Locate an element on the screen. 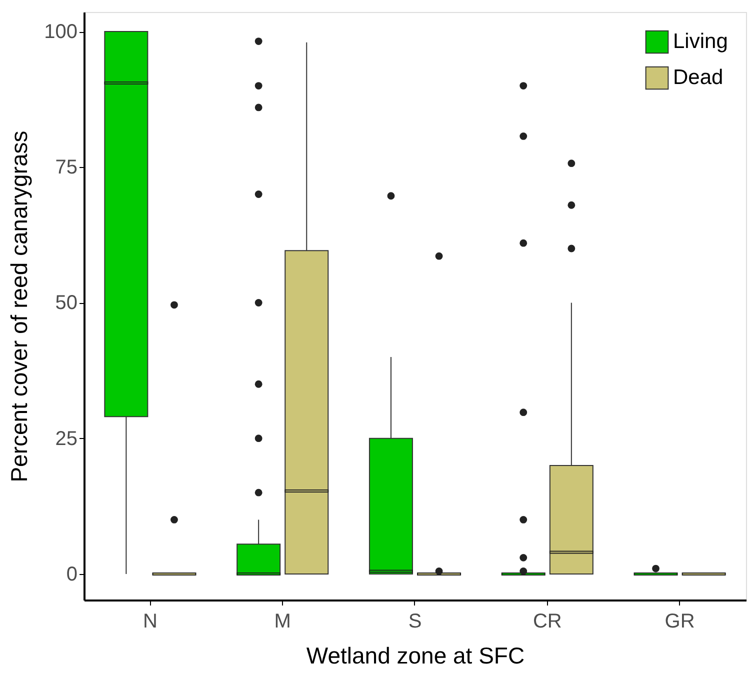 This screenshot has height=676, width=748. y-axis-title: Percent cover of reed canarygrass is located at coordinates (19, 306).